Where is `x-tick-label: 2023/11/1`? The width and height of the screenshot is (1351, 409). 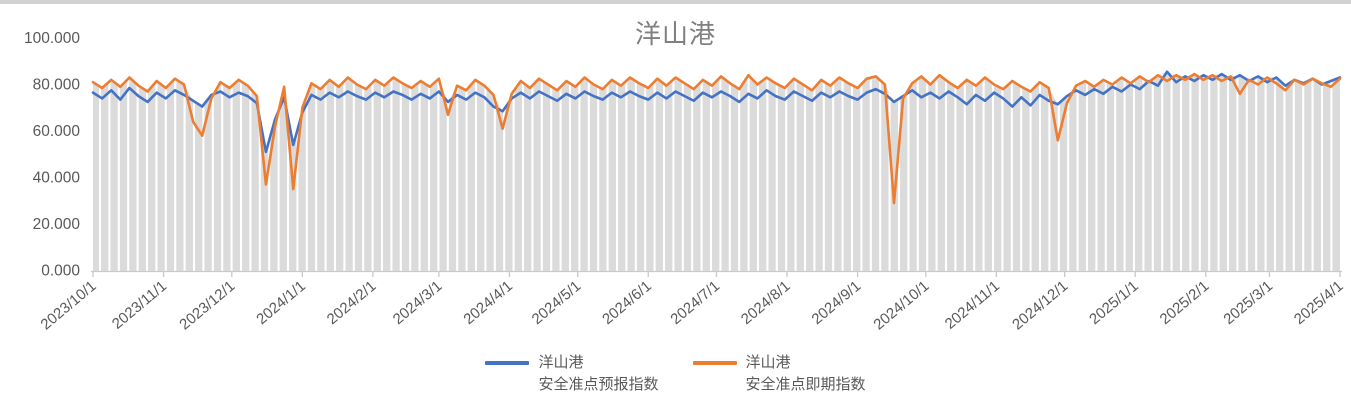
x-tick-label: 2023/11/1 is located at coordinates (139, 305).